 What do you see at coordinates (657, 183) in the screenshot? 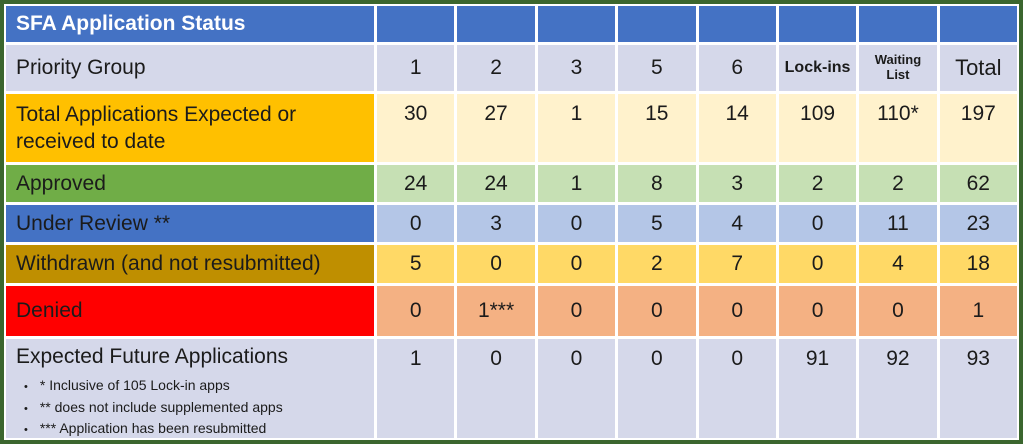
I see `value-cell: 8` at bounding box center [657, 183].